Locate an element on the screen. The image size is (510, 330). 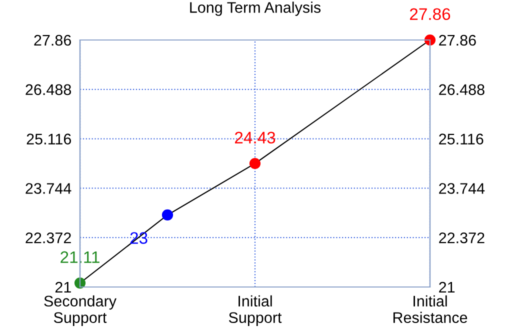
y2-tick-label: 26.488 is located at coordinates (461, 90).